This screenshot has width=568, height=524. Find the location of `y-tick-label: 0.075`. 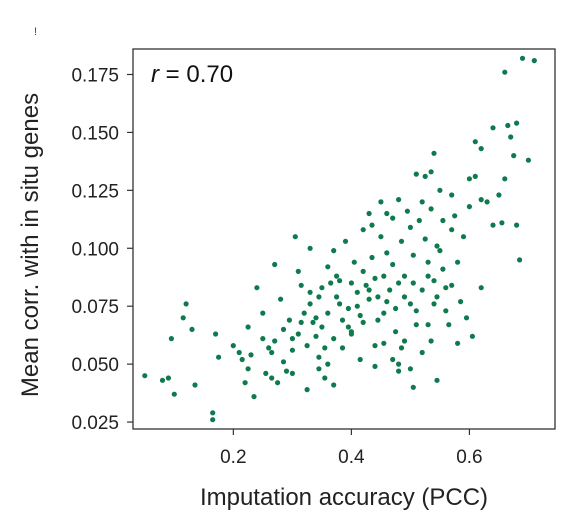

y-tick-label: 0.075 is located at coordinates (95, 307).